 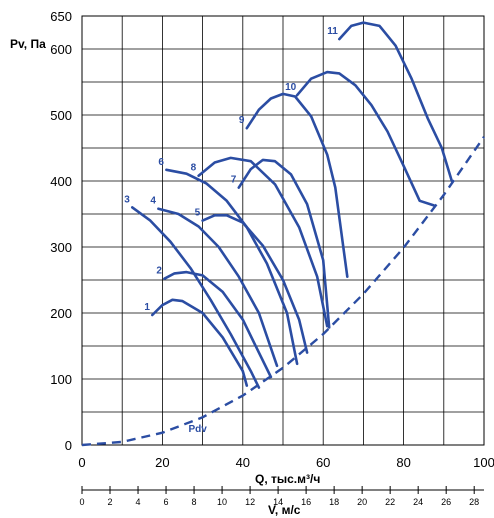 I want to click on y-tick-label: 500, so click(x=61, y=115).